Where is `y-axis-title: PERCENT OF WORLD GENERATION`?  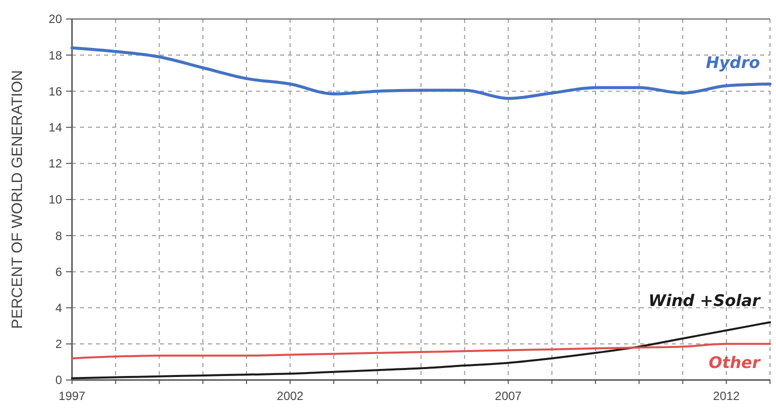 y-axis-title: PERCENT OF WORLD GENERATION is located at coordinates (17, 199).